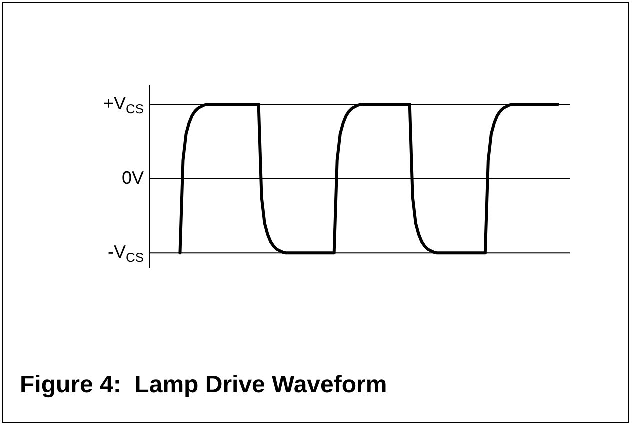 The width and height of the screenshot is (633, 427). What do you see at coordinates (204, 385) in the screenshot?
I see `text: Figure 4: Lamp Drive Waveform` at bounding box center [204, 385].